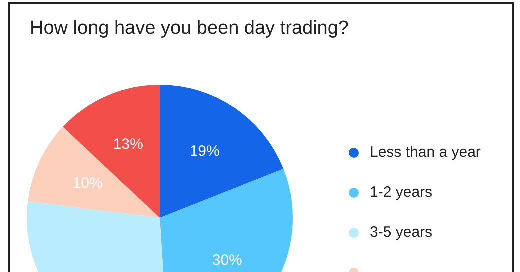 The image size is (520, 272). What do you see at coordinates (205, 151) in the screenshot?
I see `data-label: 19%` at bounding box center [205, 151].